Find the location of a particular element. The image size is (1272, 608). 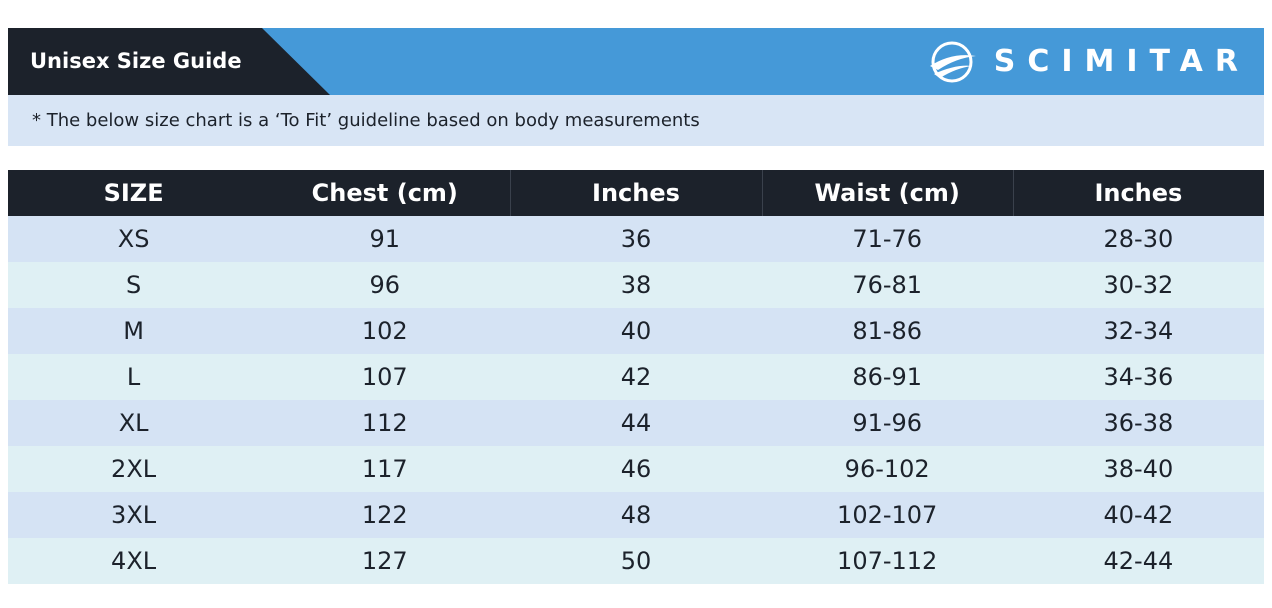

table-cell: 42-44 is located at coordinates (1138, 561).